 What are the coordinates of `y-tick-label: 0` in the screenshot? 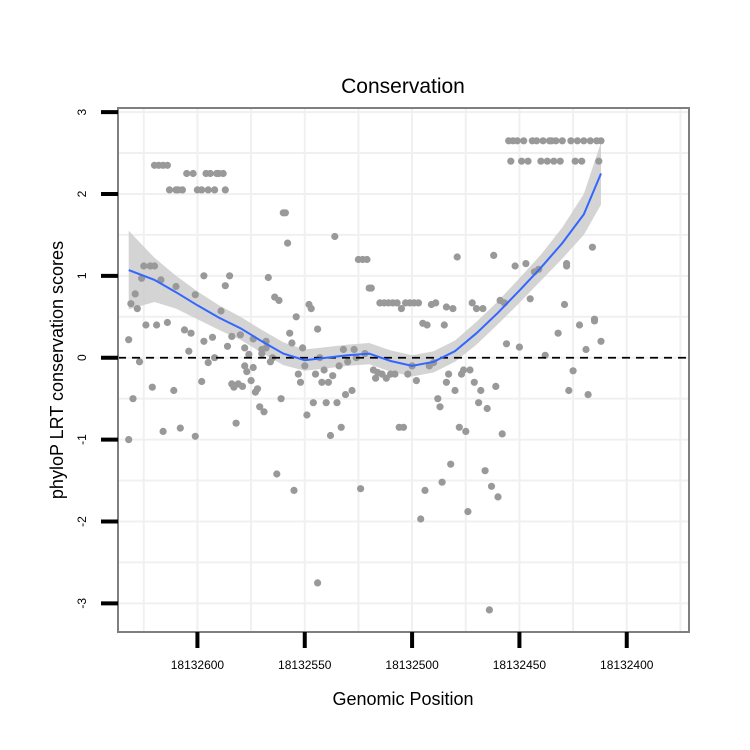 It's located at (82, 357).